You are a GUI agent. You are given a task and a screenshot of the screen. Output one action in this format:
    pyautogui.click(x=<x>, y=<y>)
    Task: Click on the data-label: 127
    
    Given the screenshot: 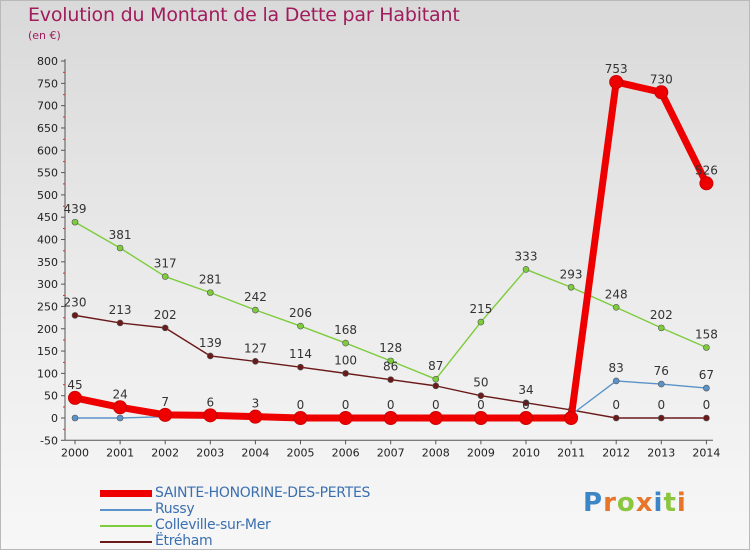 What is the action you would take?
    pyautogui.click(x=255, y=348)
    